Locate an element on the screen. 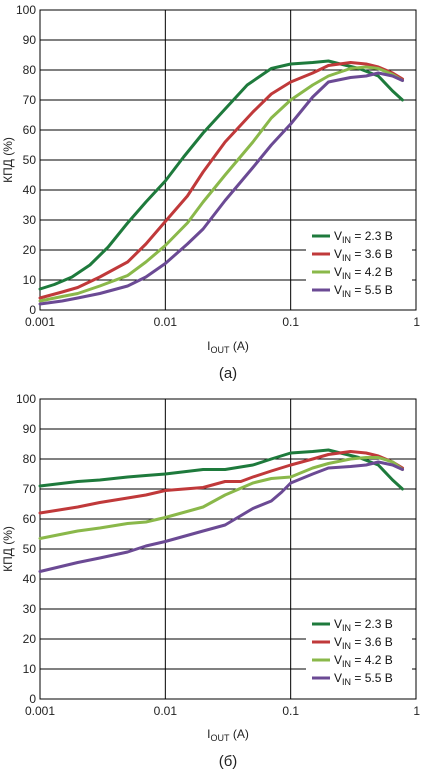  chart-a-y-tick-40: 40 is located at coordinates (30, 190).